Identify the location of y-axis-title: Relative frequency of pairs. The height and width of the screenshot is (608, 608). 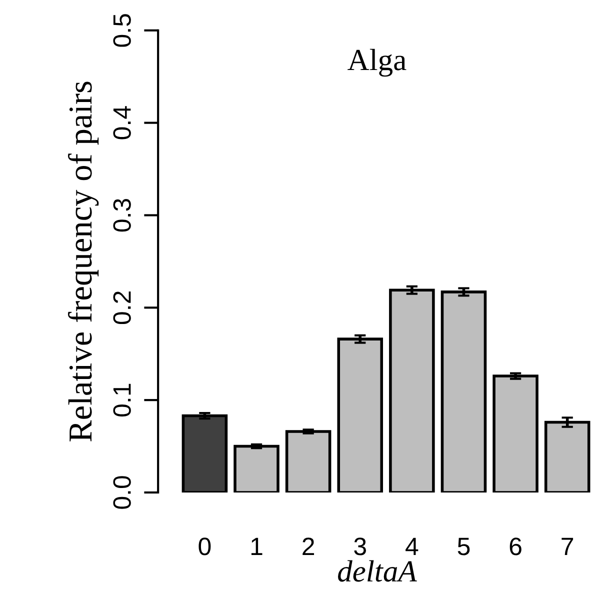
(83, 262).